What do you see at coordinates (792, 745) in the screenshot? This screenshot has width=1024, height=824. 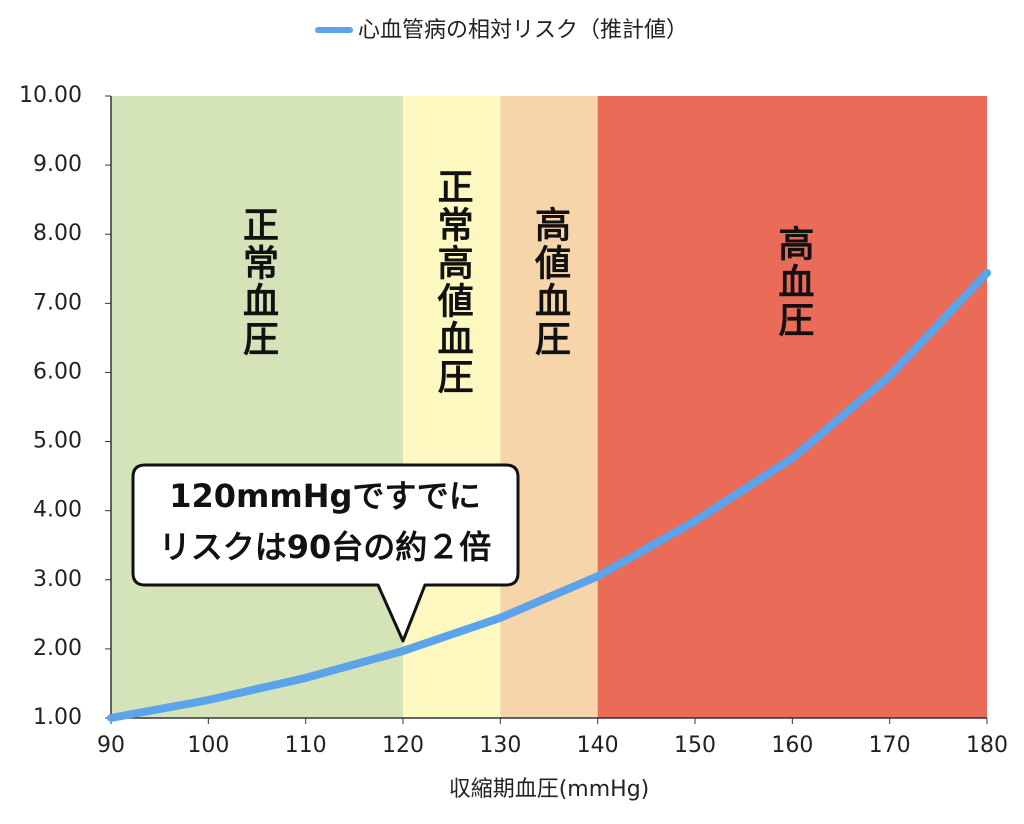 I see `x-tick-label: 160` at bounding box center [792, 745].